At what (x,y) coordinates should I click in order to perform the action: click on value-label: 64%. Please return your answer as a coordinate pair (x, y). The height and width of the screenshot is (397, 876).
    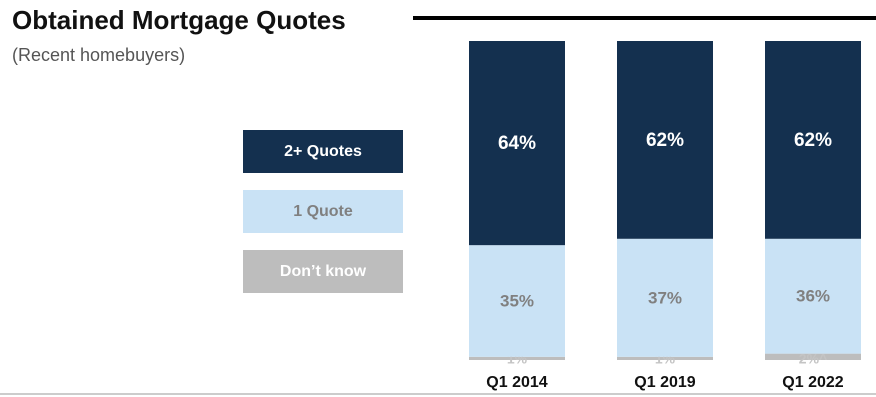
    Looking at the image, I should click on (517, 143).